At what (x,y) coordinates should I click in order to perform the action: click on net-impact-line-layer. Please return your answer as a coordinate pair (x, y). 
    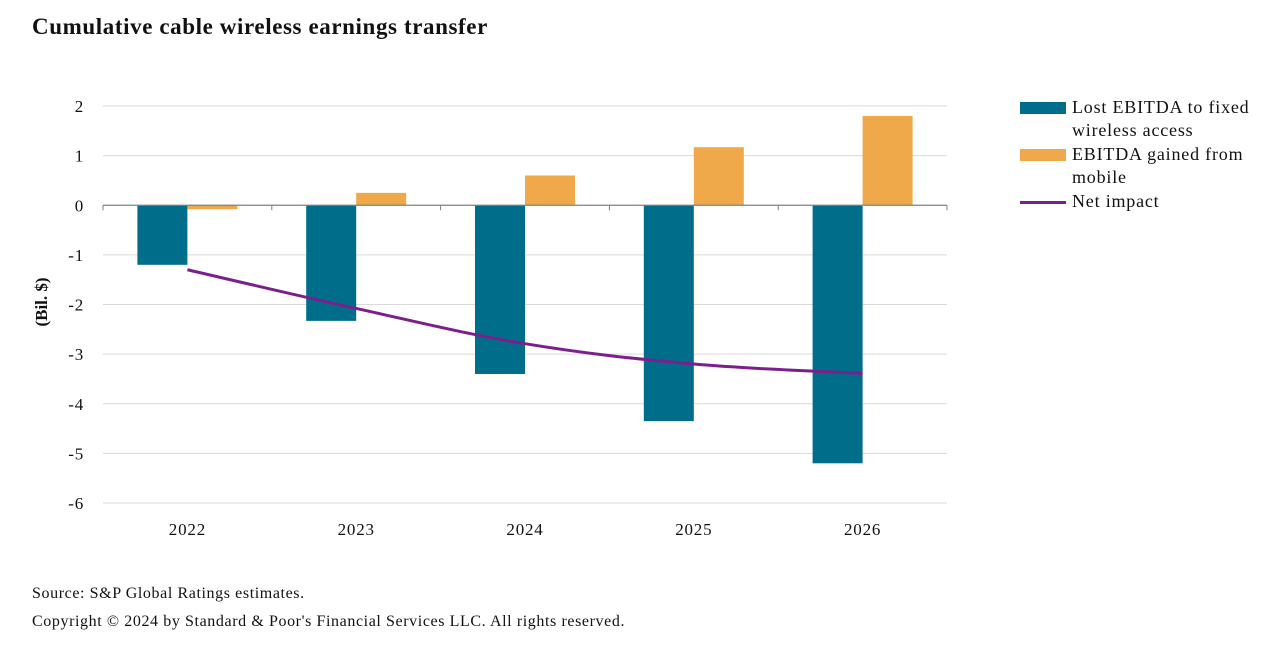
    Looking at the image, I should click on (525, 321).